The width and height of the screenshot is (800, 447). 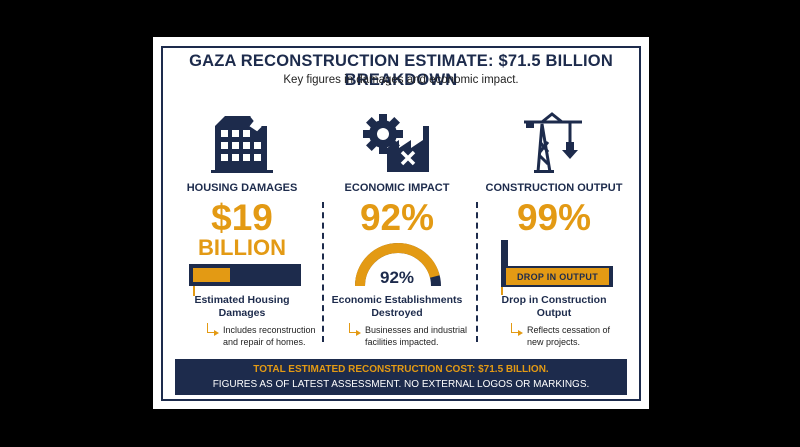 What do you see at coordinates (397, 188) in the screenshot?
I see `economic-heading: ECONOMIC IMPACT` at bounding box center [397, 188].